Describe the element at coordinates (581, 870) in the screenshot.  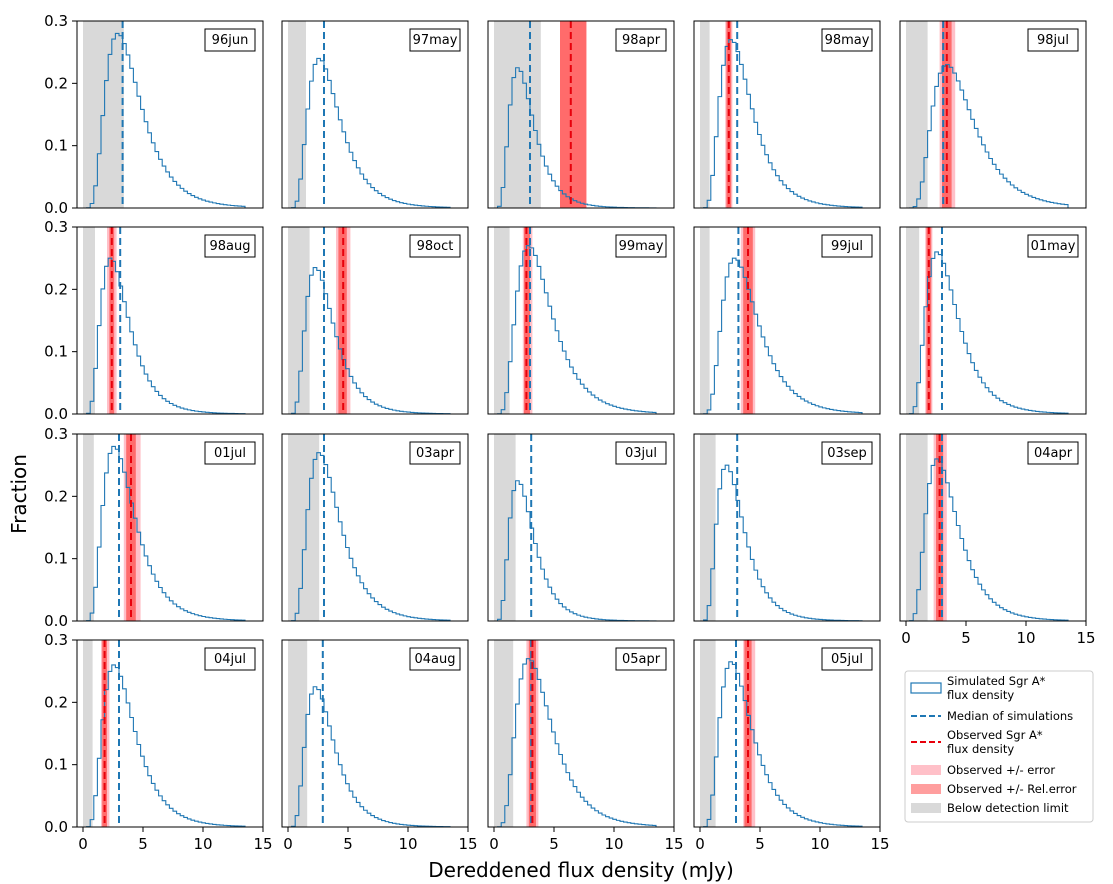
I see `x-axis-title: Dereddened flux density (mJy)` at that location.